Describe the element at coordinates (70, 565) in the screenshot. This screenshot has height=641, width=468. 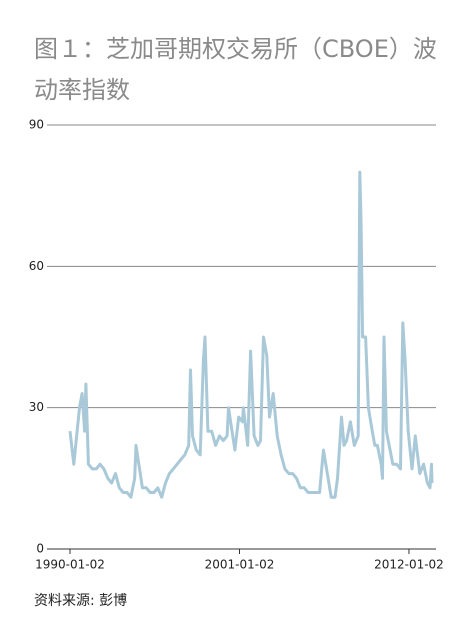
I see `x-tick-label: 1990-01-02` at that location.